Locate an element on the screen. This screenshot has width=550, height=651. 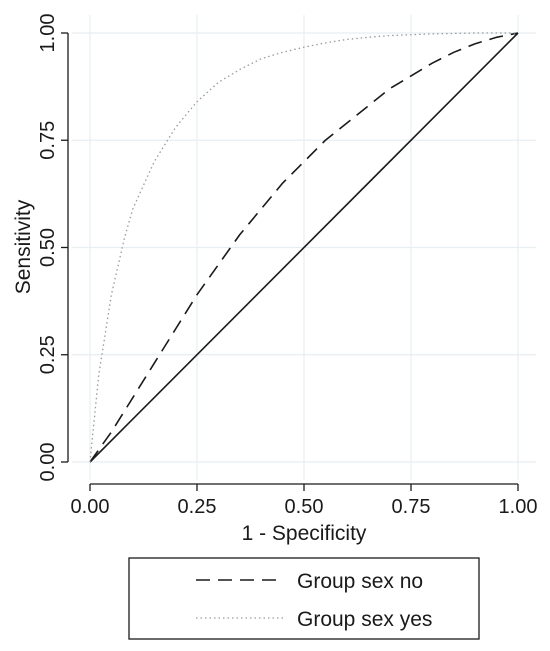
y-axis-title: Sensitivity is located at coordinates (23, 246).